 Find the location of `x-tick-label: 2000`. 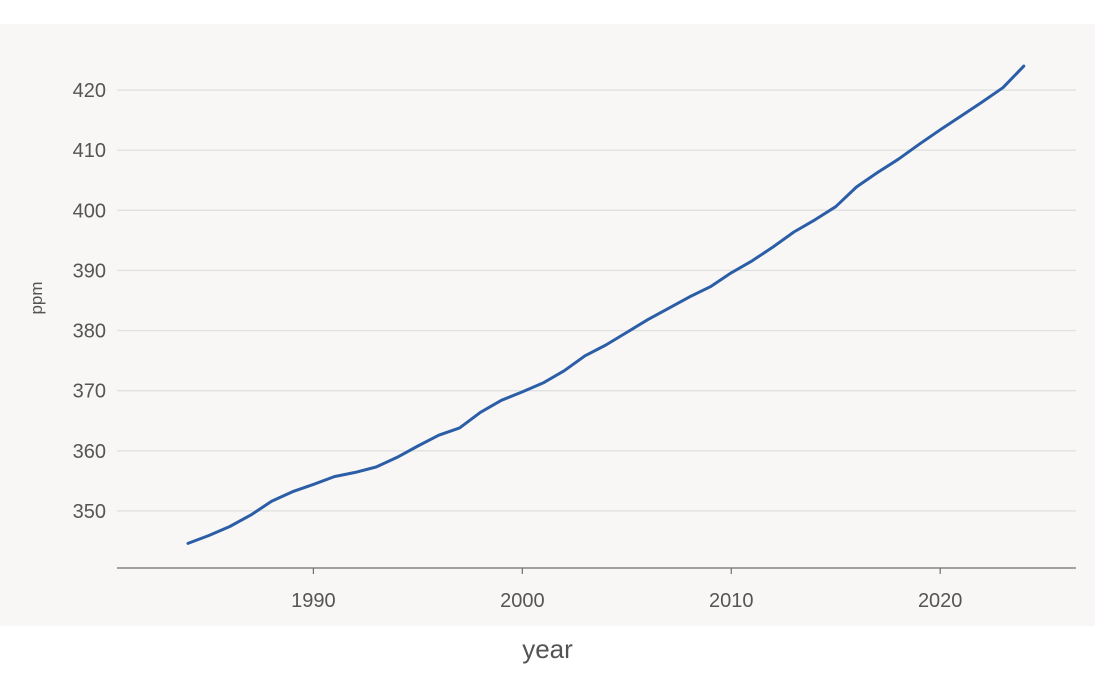

x-tick-label: 2000 is located at coordinates (522, 601).